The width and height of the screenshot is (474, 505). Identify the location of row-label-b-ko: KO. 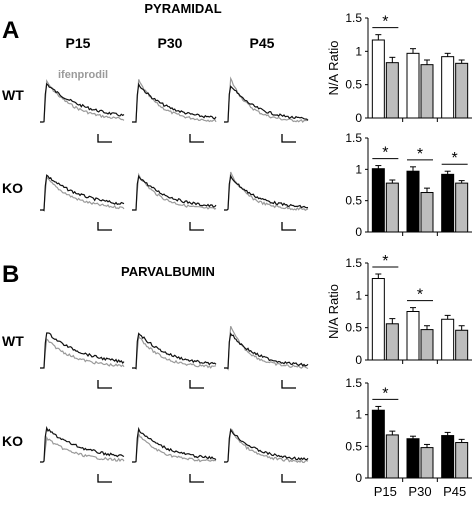
(12, 441).